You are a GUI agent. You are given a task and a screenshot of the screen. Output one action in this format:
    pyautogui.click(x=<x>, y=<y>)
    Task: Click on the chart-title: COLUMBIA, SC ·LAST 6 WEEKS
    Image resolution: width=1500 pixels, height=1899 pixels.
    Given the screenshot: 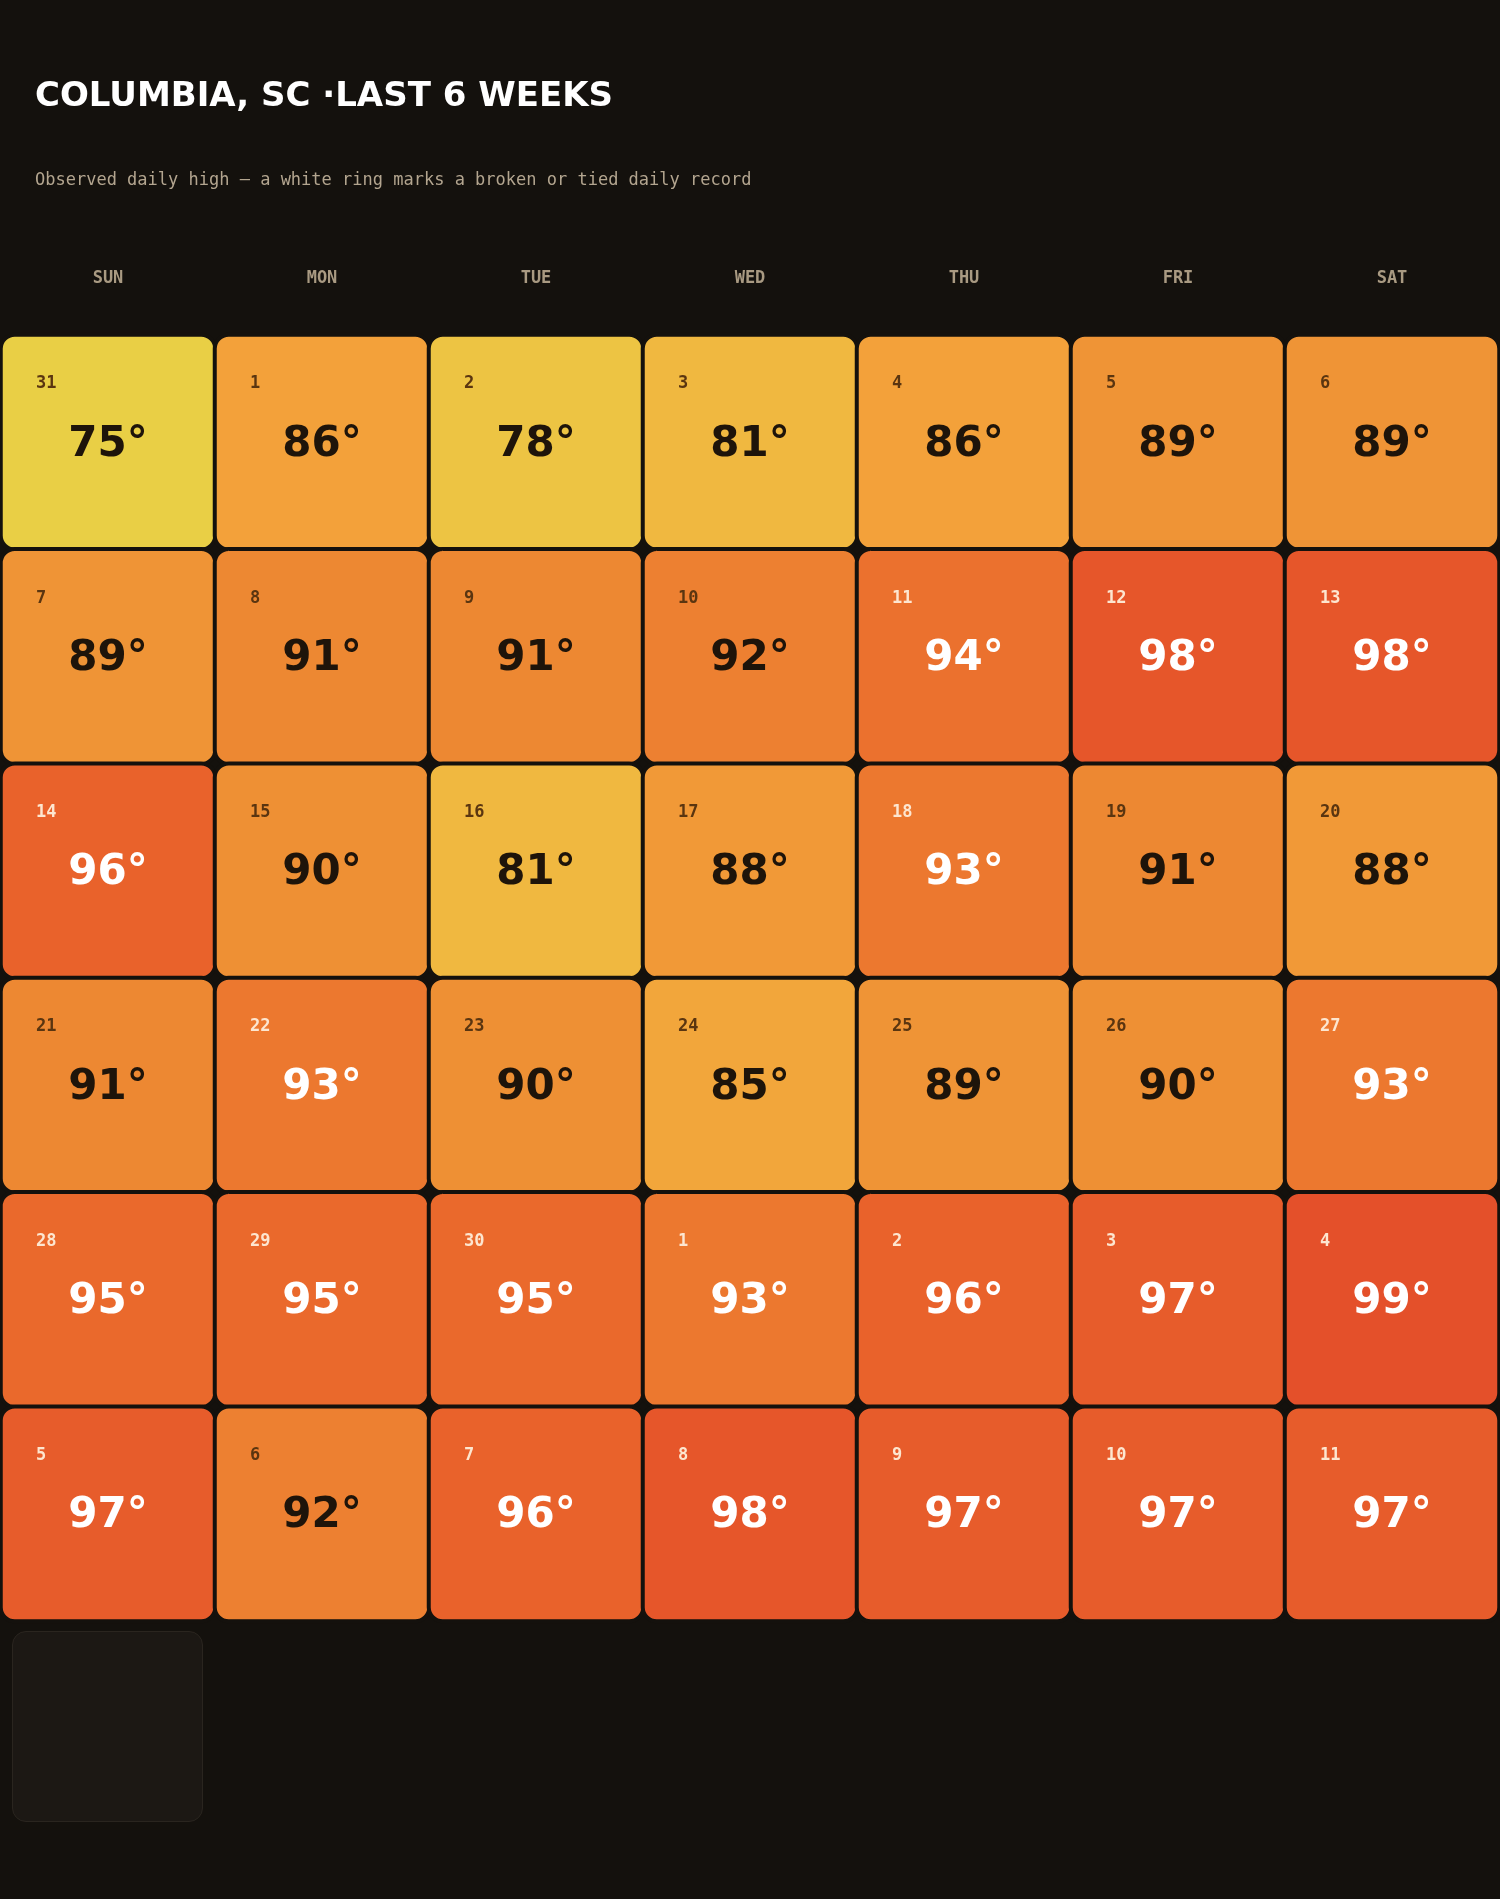 What is the action you would take?
    pyautogui.click(x=324, y=94)
    